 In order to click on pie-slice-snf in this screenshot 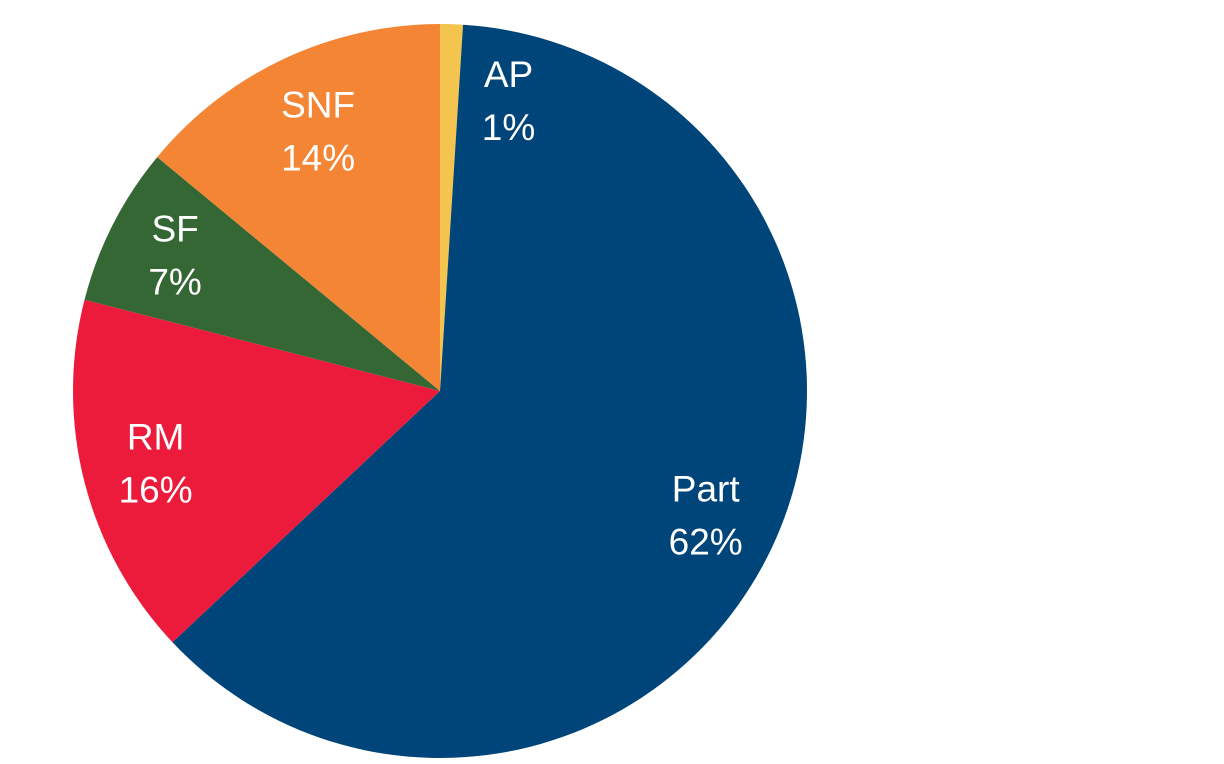, I will do `click(298, 207)`.